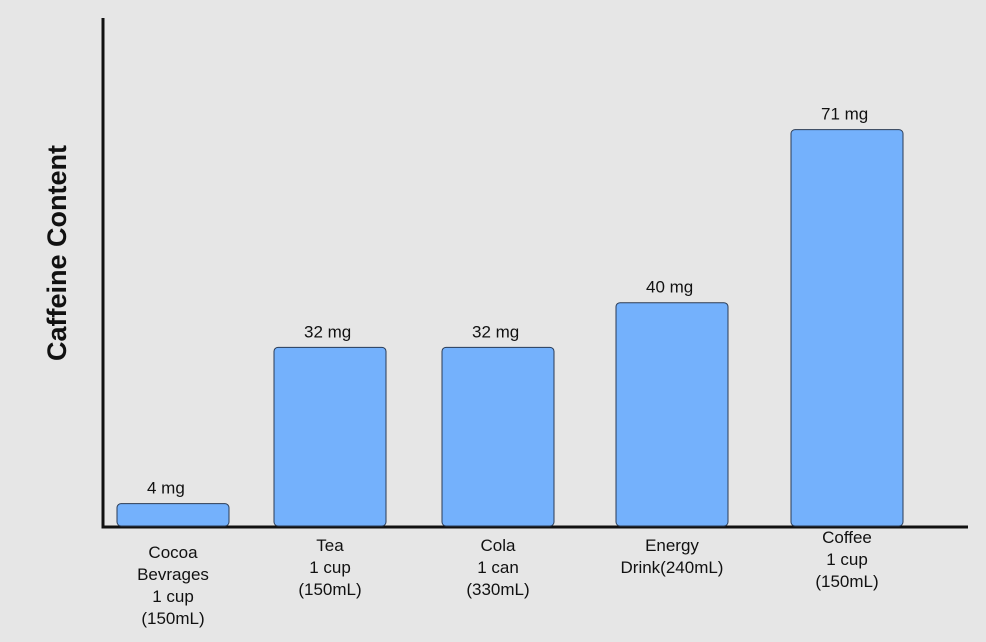 The height and width of the screenshot is (642, 986). What do you see at coordinates (330, 545) in the screenshot?
I see `category-label-line: Tea` at bounding box center [330, 545].